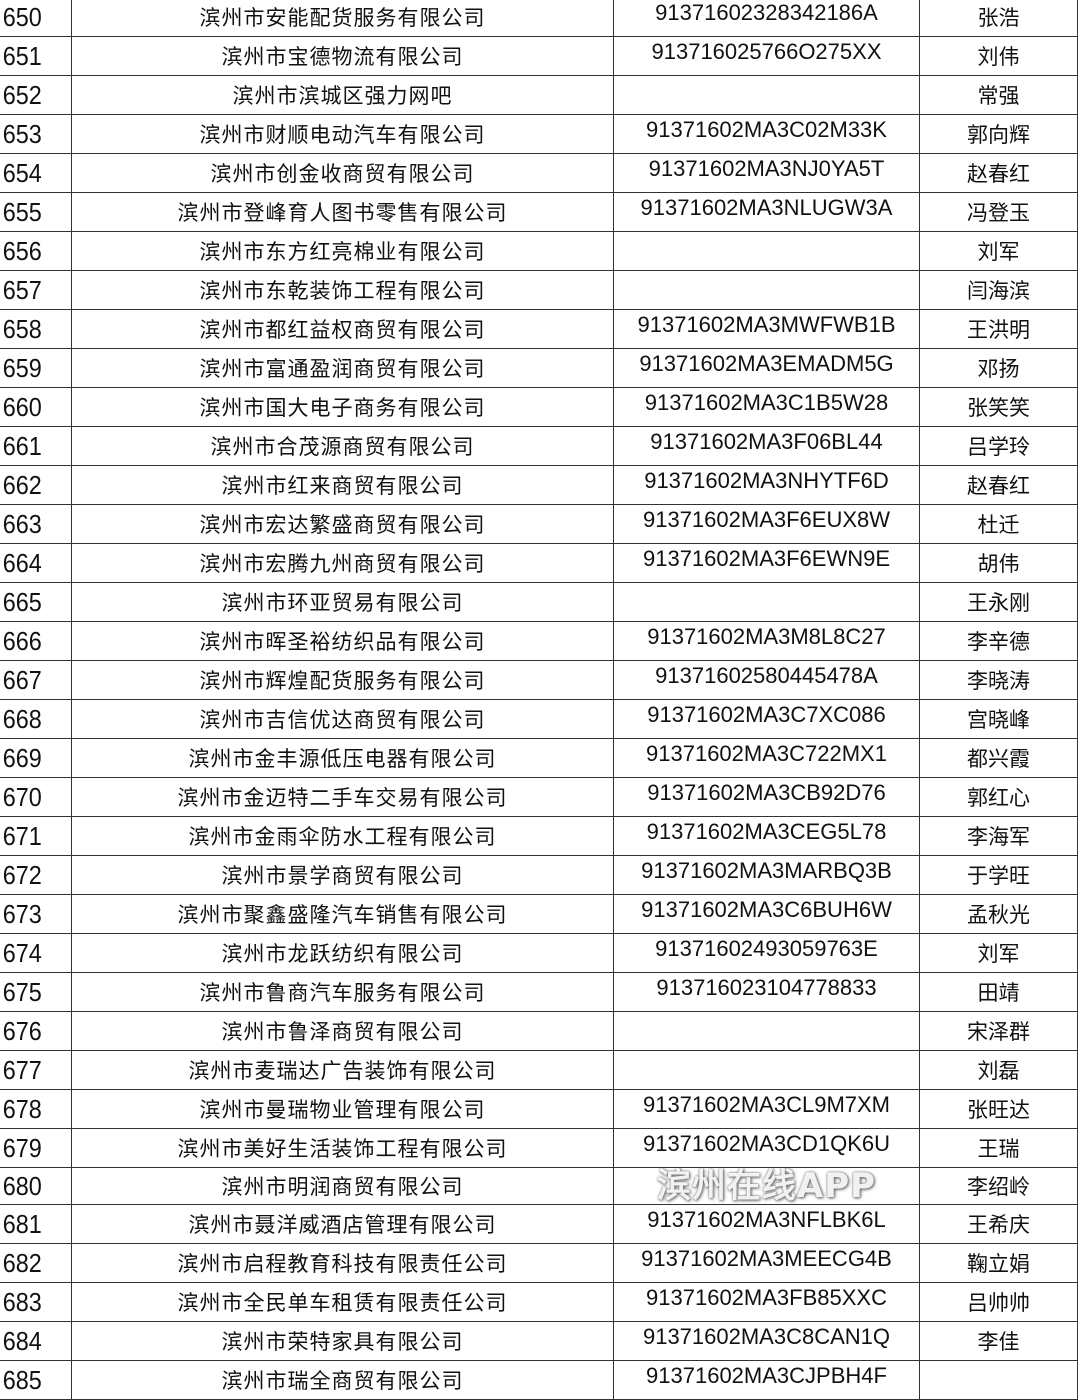  I want to click on company-name-cell: 滨州市鲁泽商贸有限公司, so click(342, 1031).